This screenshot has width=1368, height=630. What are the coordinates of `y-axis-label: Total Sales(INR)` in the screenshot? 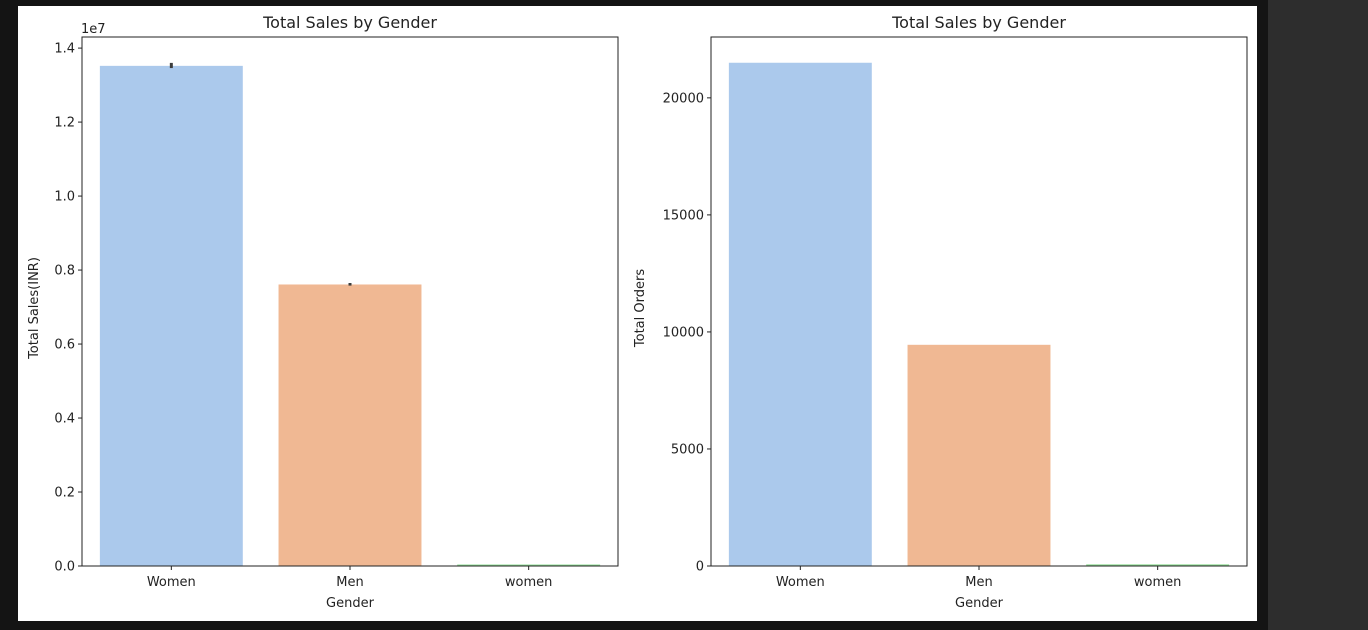 It's located at (34, 308).